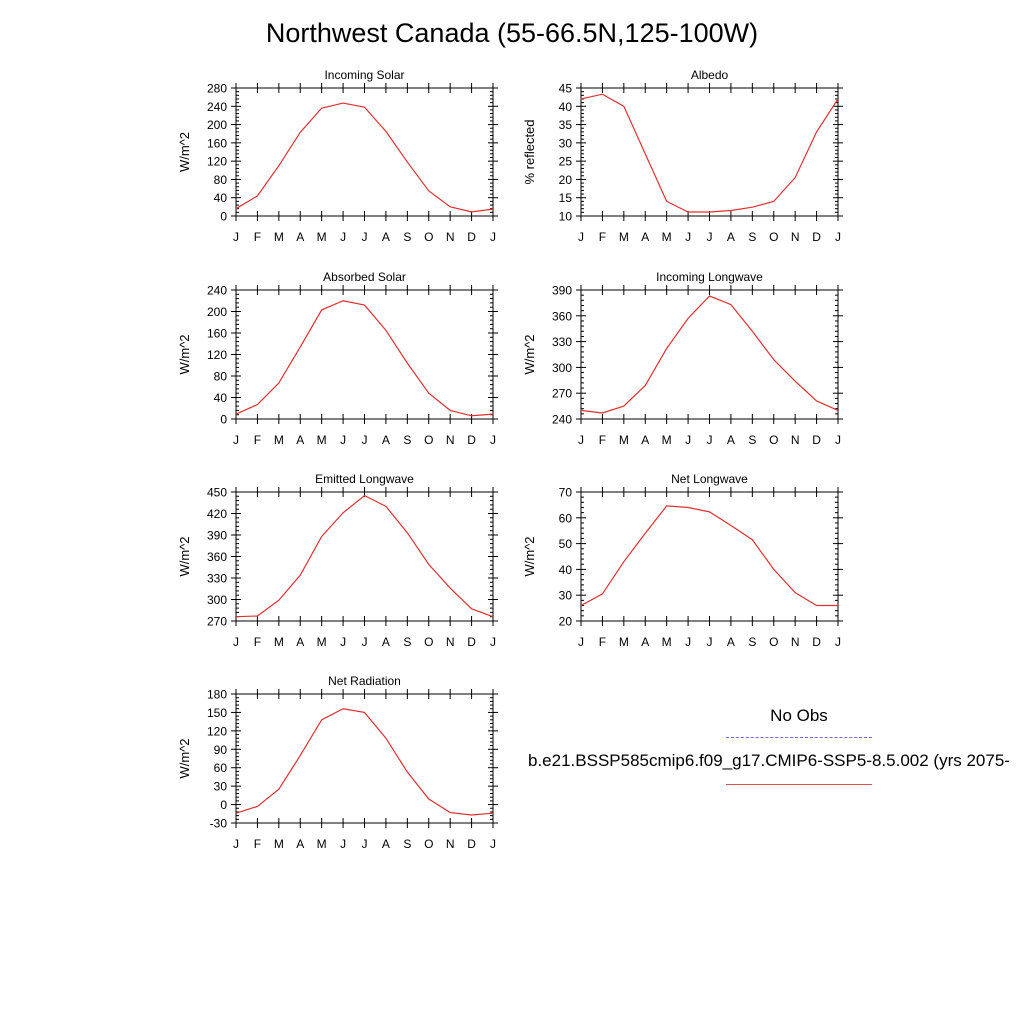  I want to click on incoming-longwave-ylabel: W/m^2, so click(529, 354).